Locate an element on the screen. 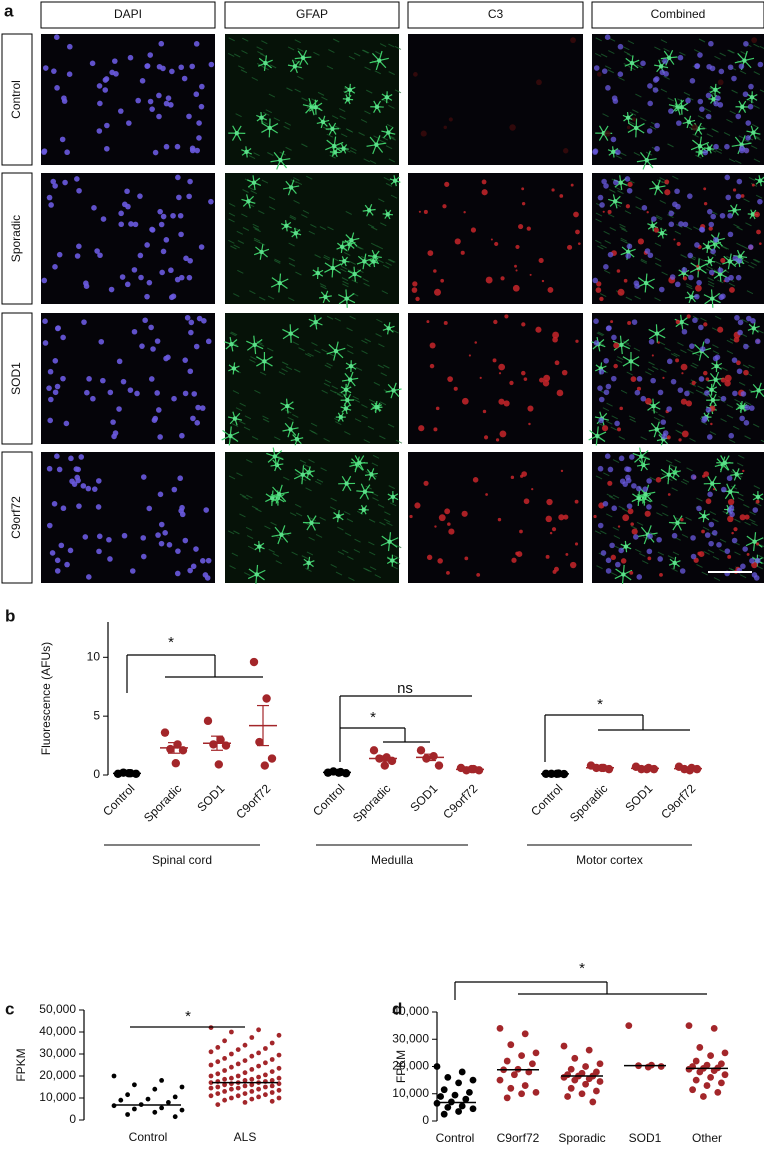 This screenshot has height=1150, width=764. y-axis-title: FPKM is located at coordinates (21, 1064).